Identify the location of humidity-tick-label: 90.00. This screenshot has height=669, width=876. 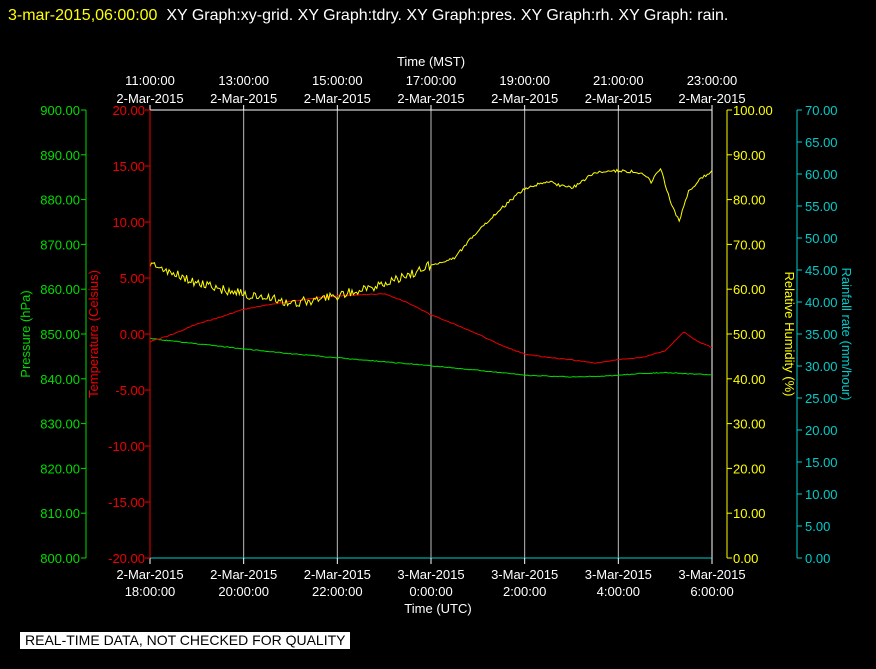
(749, 155).